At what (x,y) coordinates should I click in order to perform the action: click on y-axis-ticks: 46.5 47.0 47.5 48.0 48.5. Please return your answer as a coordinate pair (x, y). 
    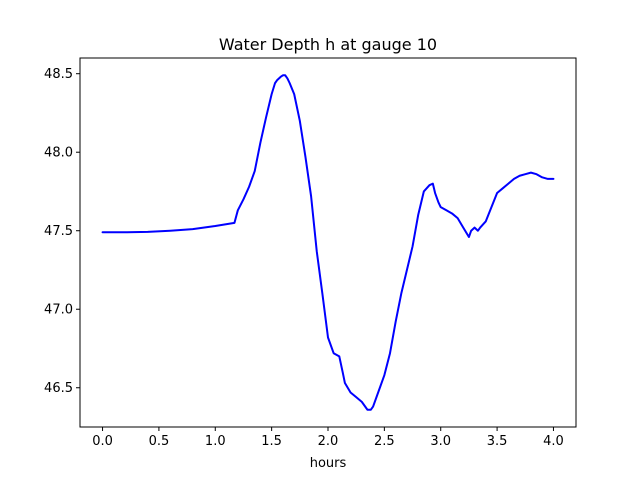
    Looking at the image, I should click on (62, 231).